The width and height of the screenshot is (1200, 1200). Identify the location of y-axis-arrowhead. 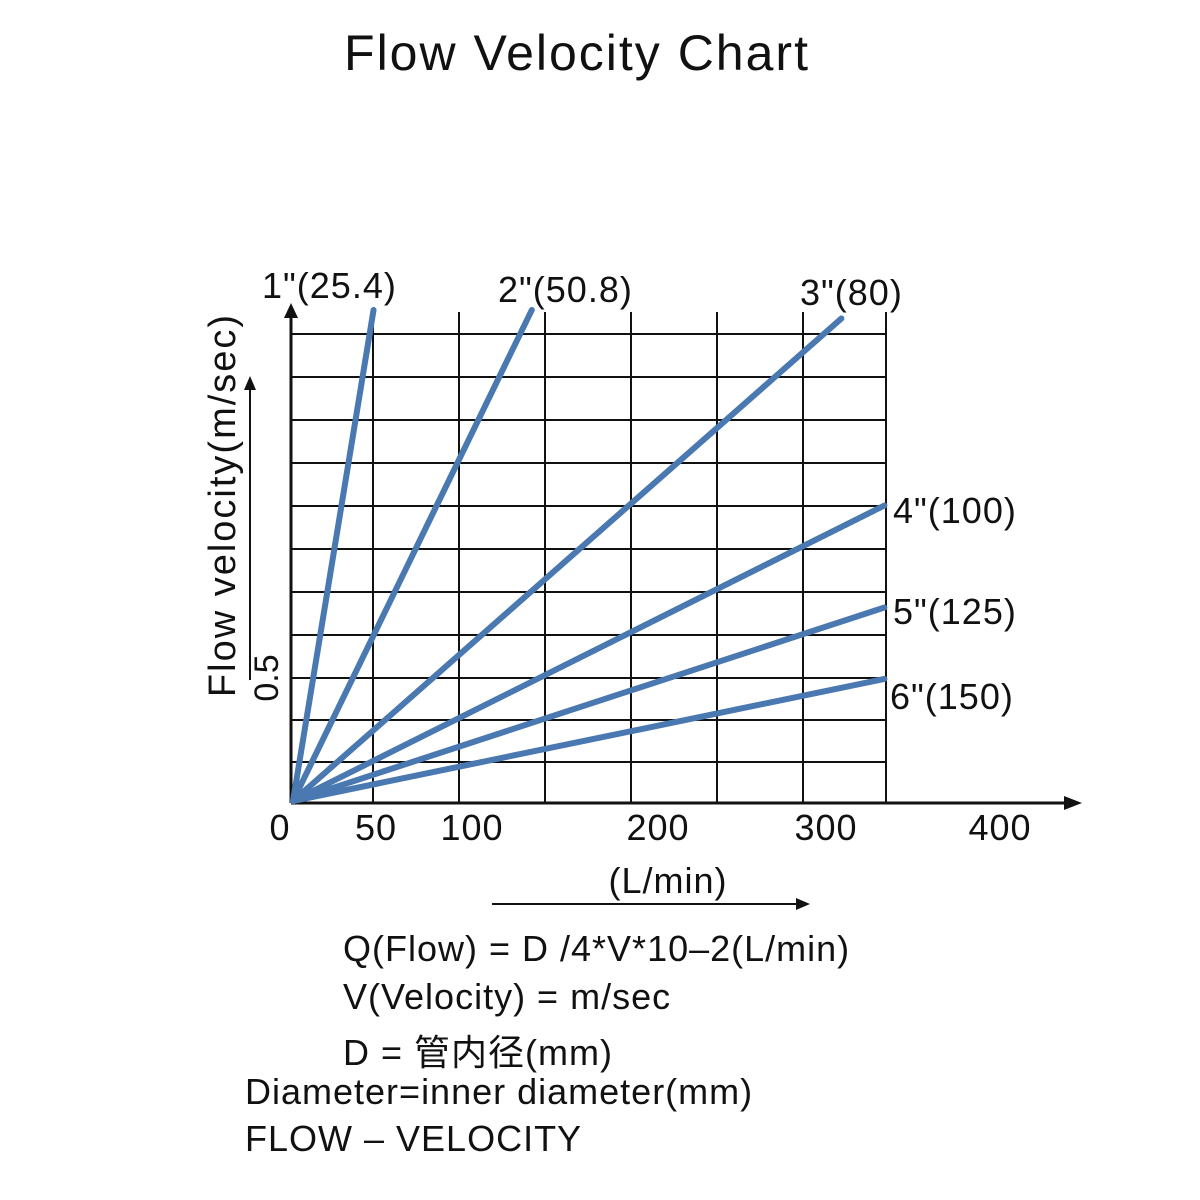
(291, 310).